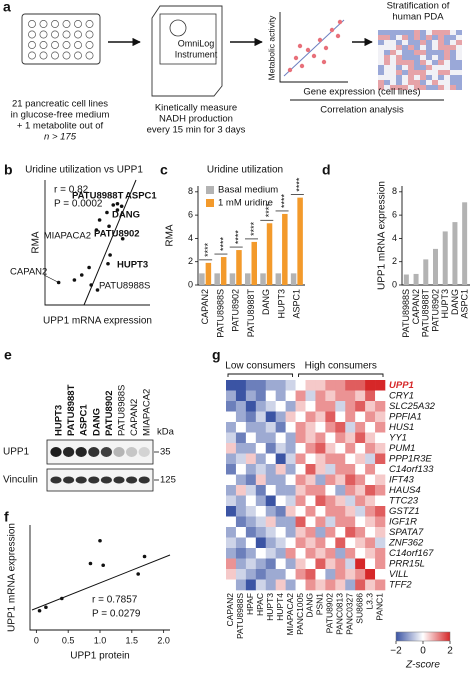 The image size is (474, 680). I want to click on column-label: SU8686, so click(359, 608).